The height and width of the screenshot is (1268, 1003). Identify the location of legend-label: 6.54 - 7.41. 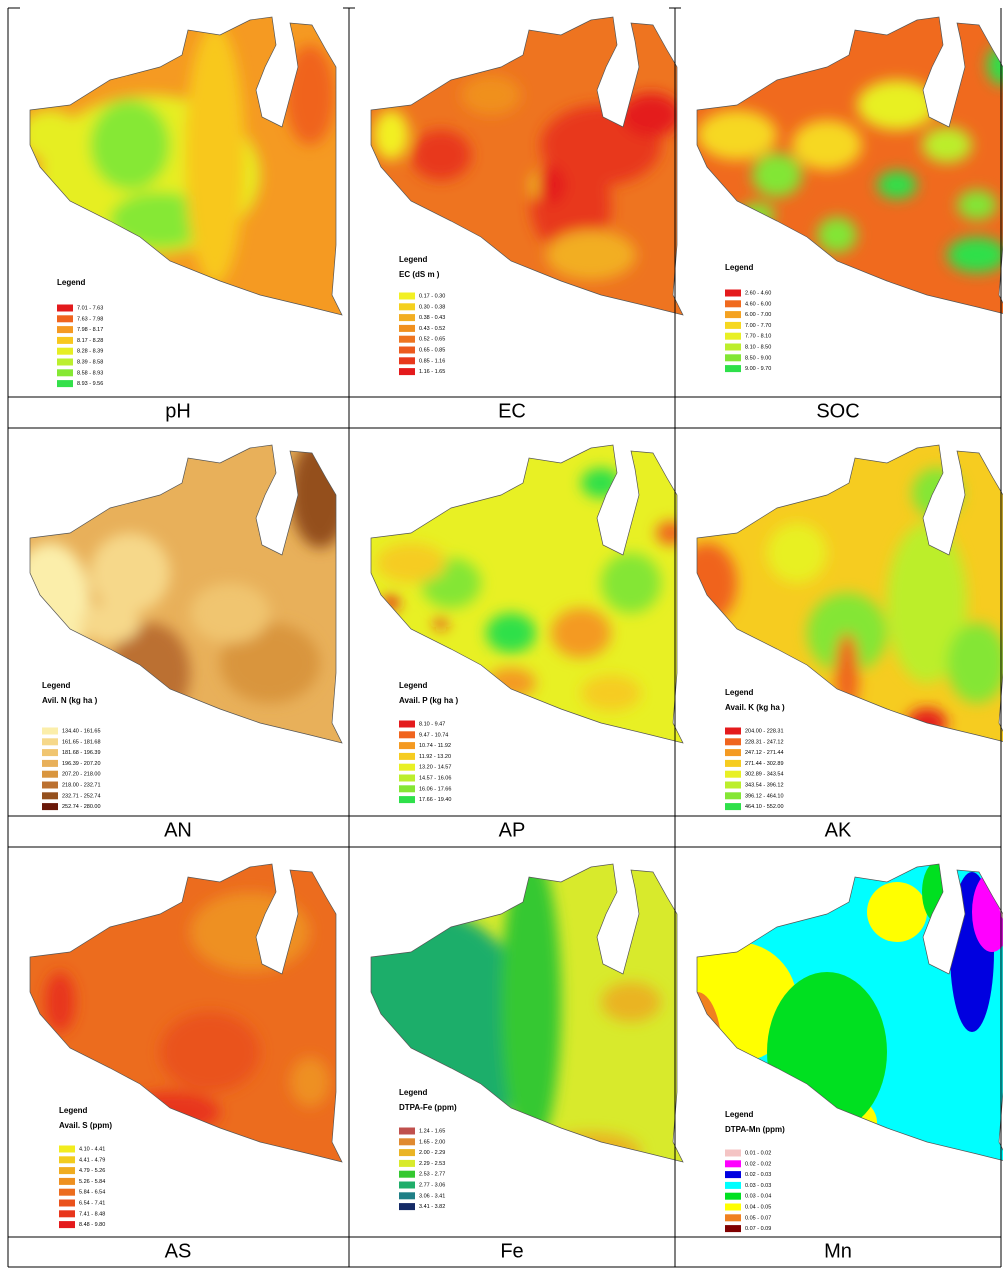
(92, 1203).